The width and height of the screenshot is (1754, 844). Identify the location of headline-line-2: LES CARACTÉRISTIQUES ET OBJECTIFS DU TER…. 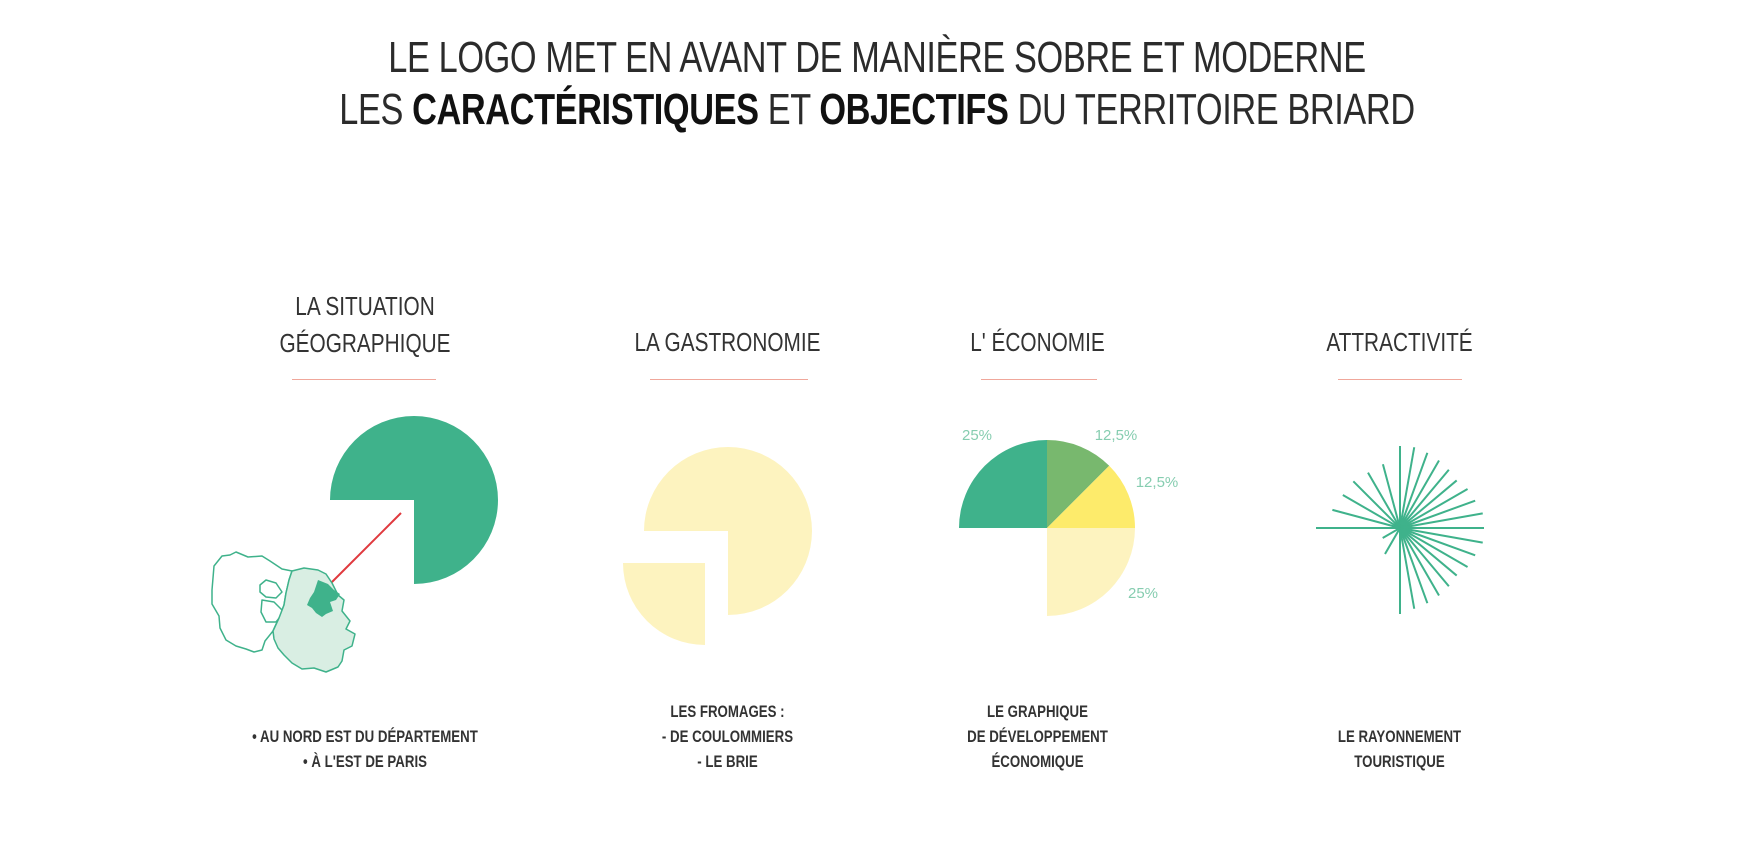
(877, 109).